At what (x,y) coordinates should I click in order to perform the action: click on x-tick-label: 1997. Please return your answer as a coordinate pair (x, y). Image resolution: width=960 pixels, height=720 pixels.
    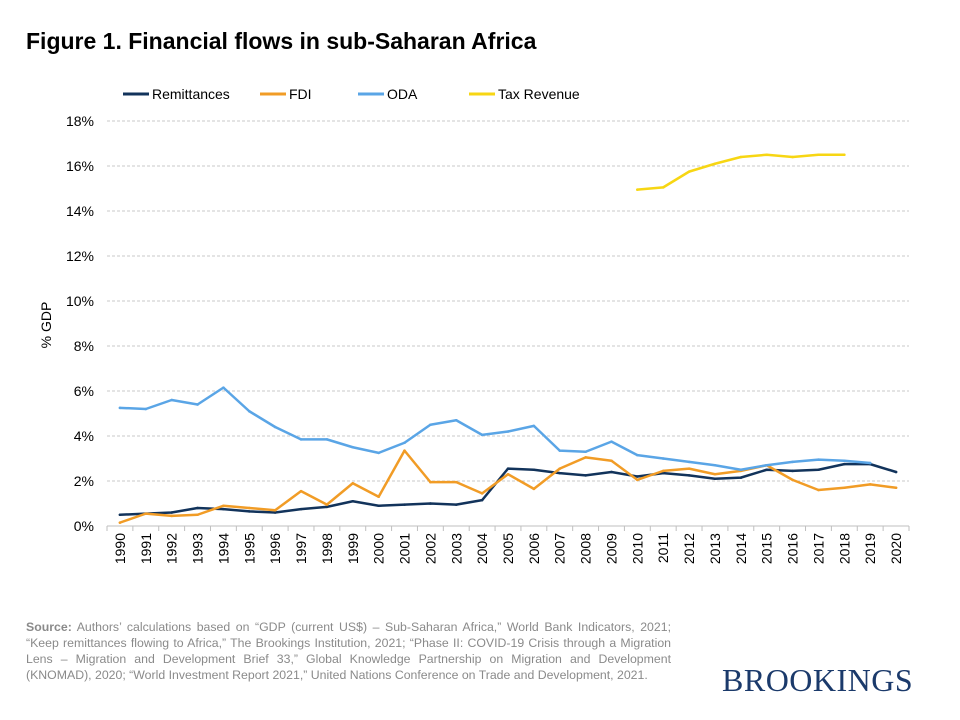
    Looking at the image, I should click on (301, 548).